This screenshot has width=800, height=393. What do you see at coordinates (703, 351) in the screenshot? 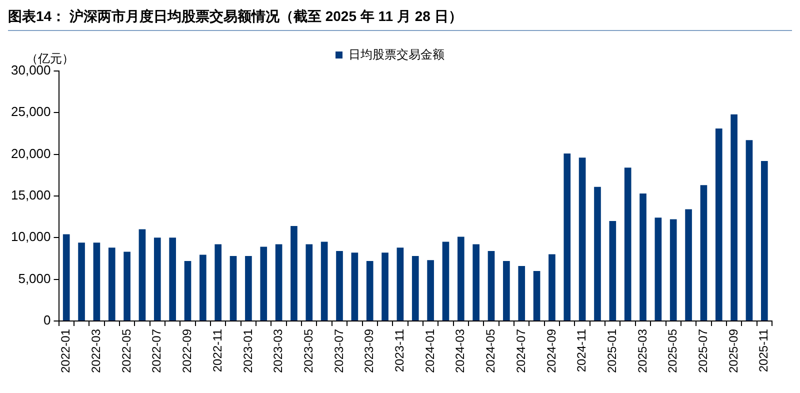
I see `x-tick-label: 2025-07` at bounding box center [703, 351].